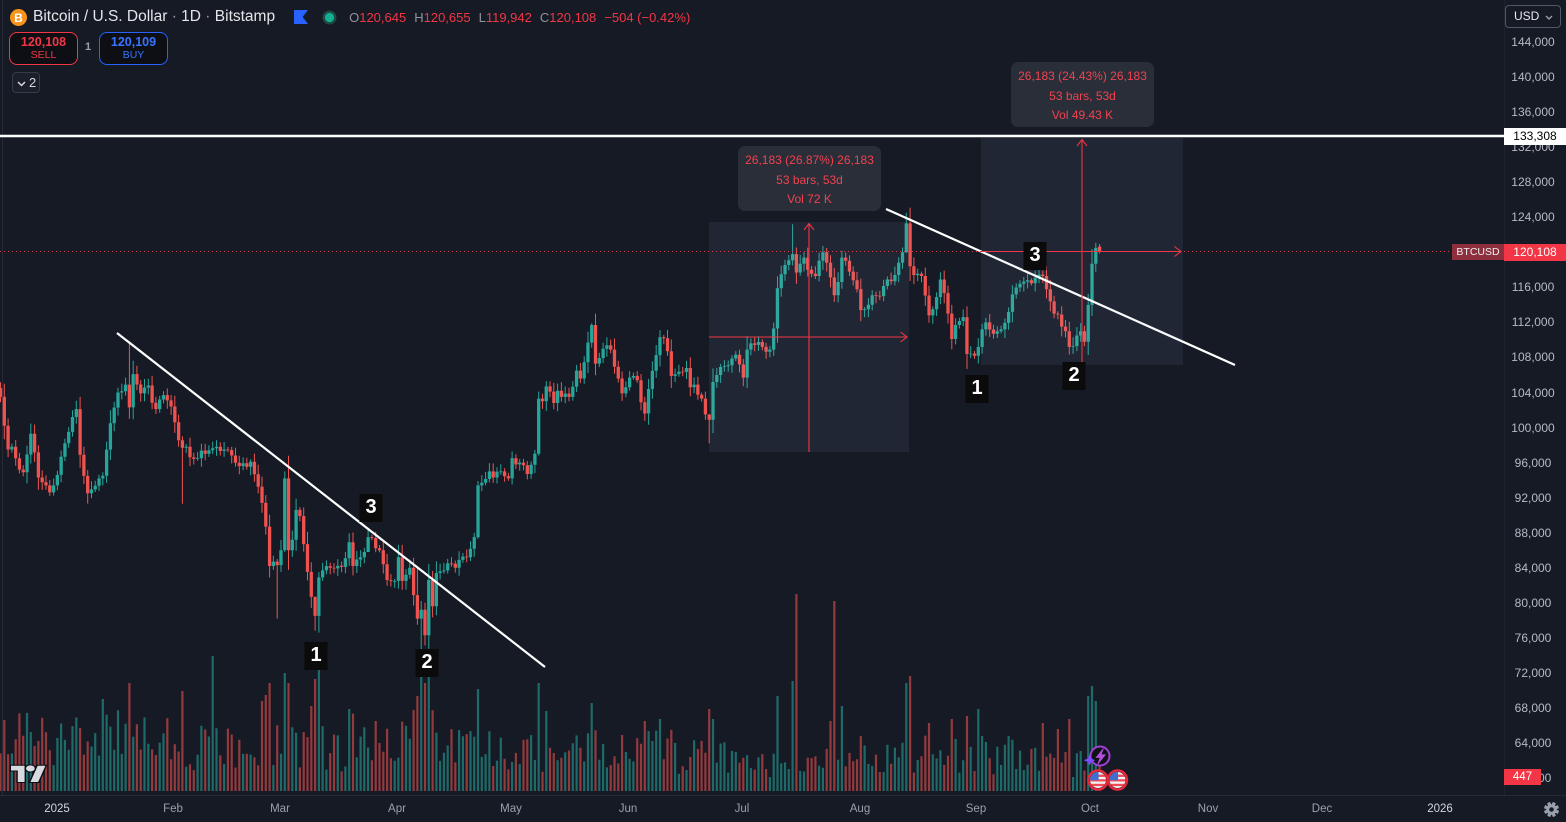  Describe the element at coordinates (18, 17) in the screenshot. I see `svg-text: B` at that location.